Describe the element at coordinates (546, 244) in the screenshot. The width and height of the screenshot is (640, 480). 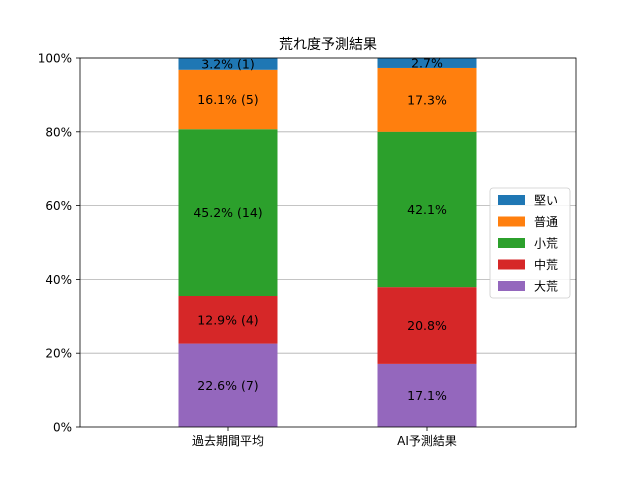
I see `legend-label: 小荒` at that location.